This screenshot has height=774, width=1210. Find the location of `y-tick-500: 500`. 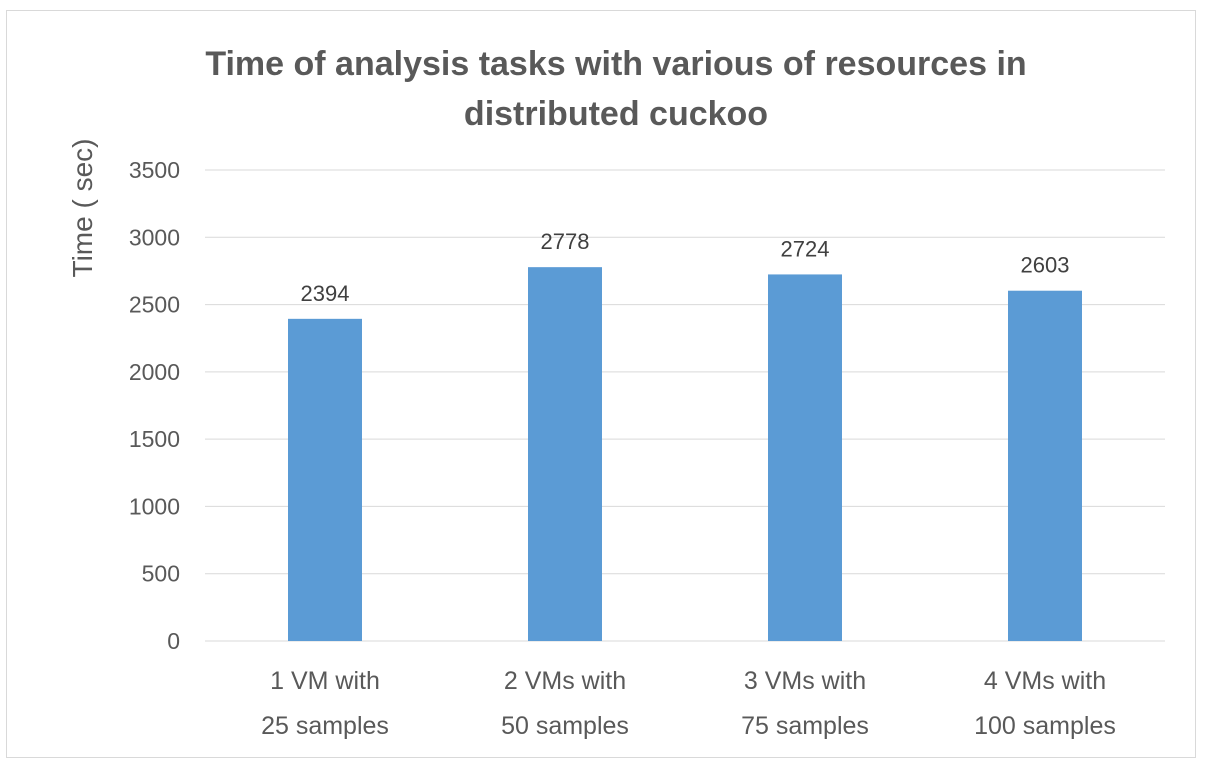

y-tick-500: 500 is located at coordinates (161, 574).